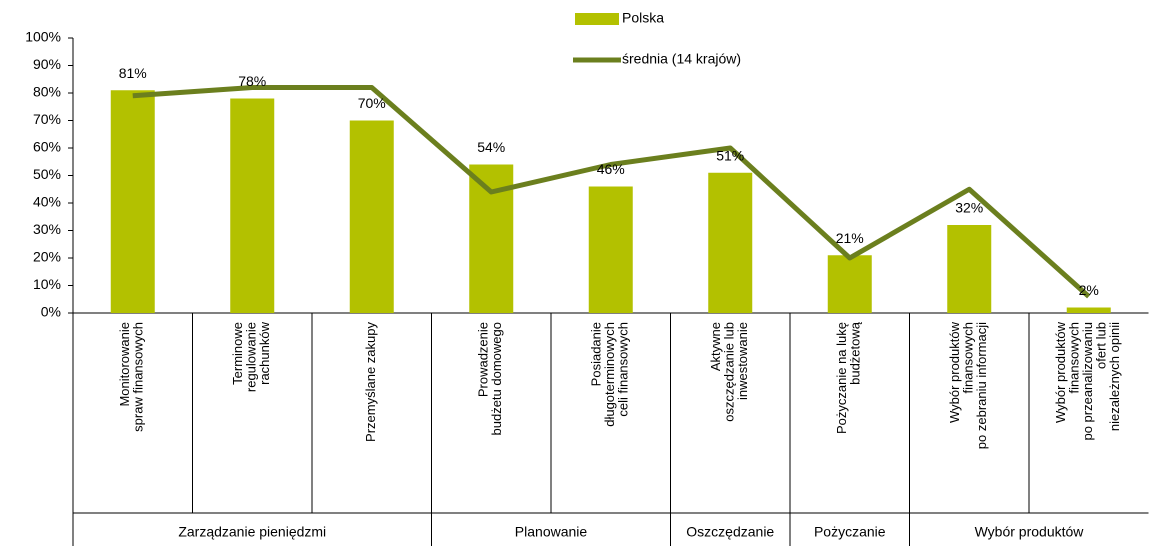 This screenshot has width=1149, height=546. I want to click on data-label: 21%, so click(850, 238).